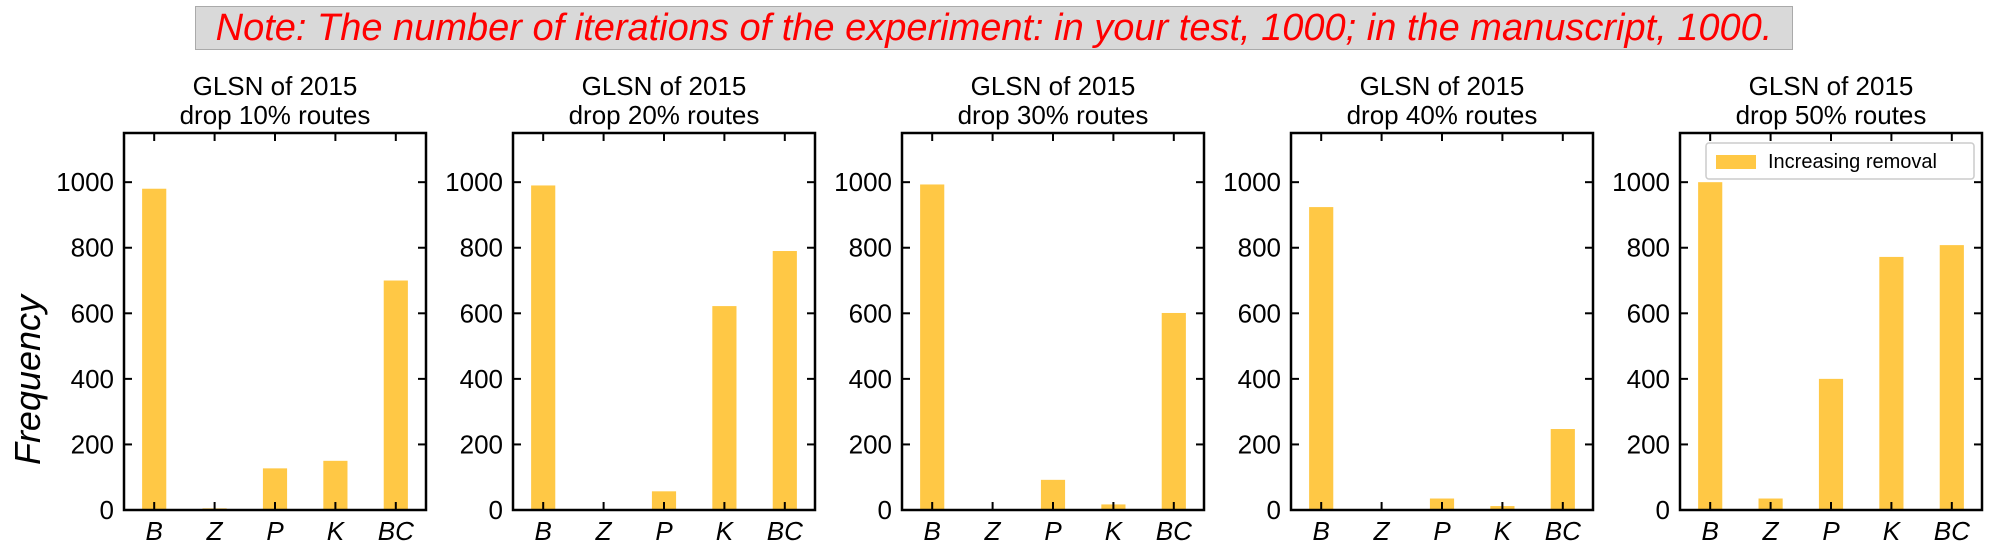 This screenshot has height=555, width=1989. I want to click on chart-title-line2: drop 30% routes, so click(1053, 115).